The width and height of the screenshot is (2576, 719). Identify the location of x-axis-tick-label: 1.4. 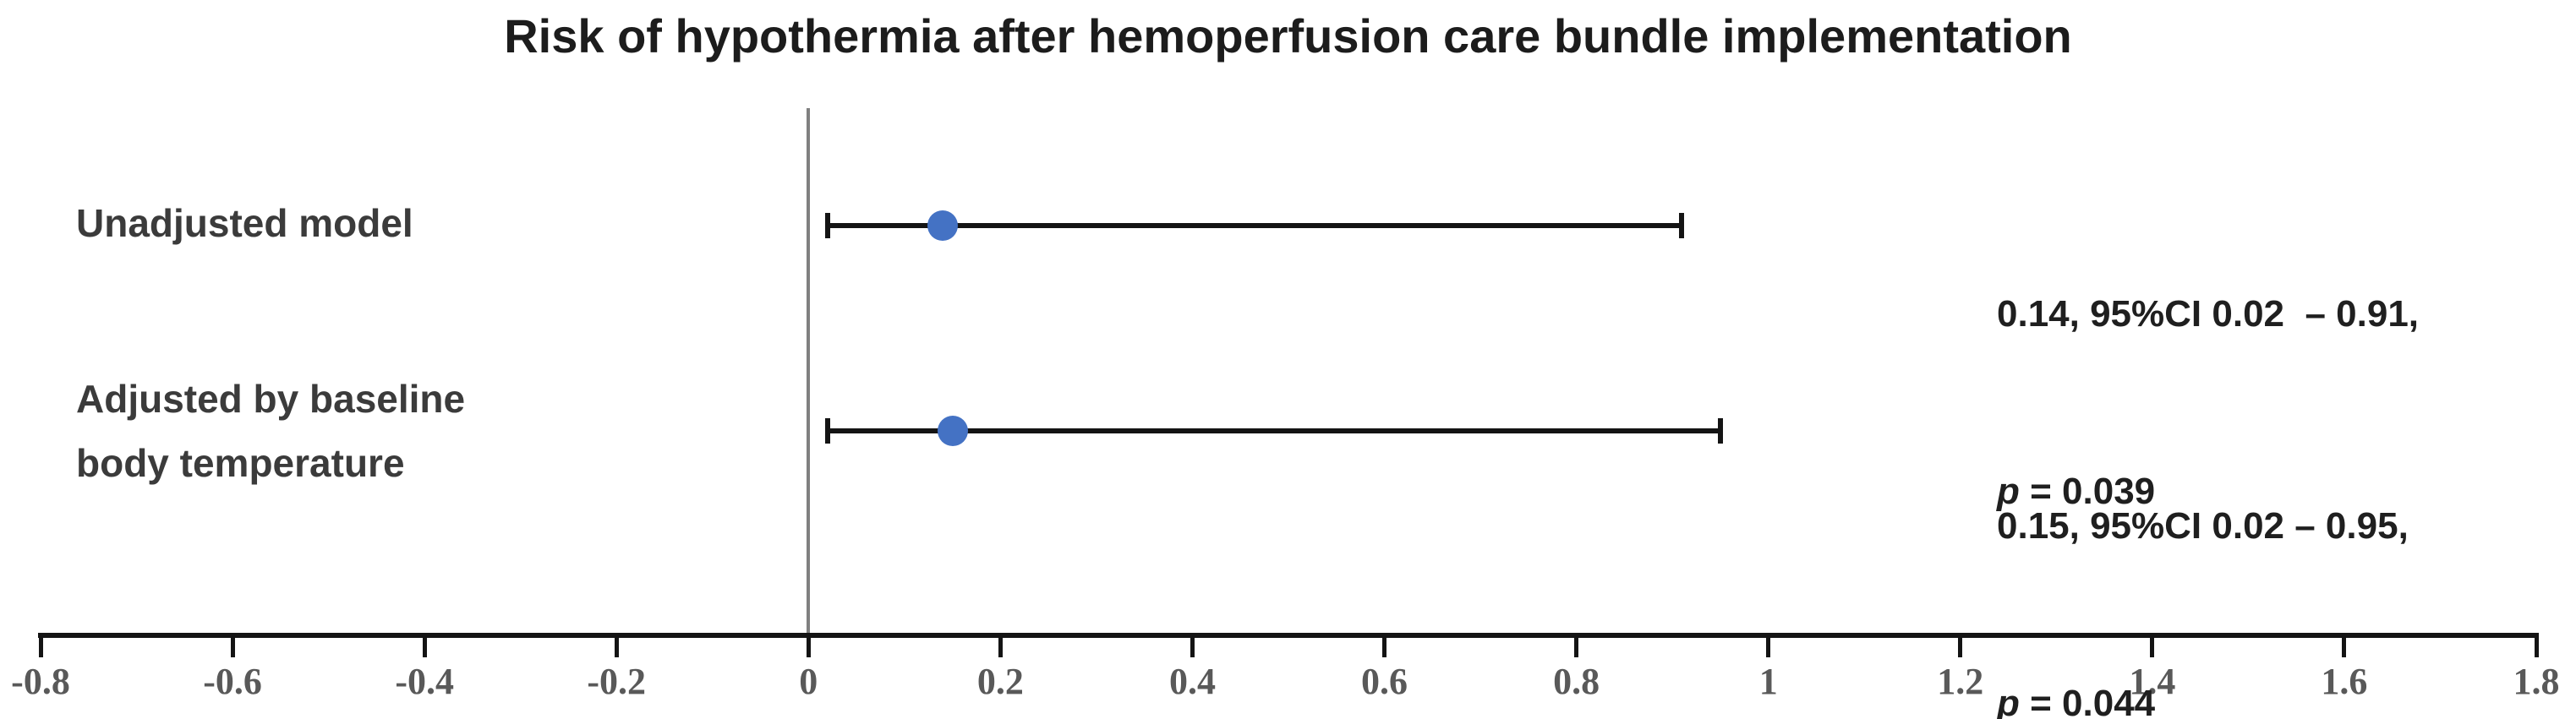
(2152, 681).